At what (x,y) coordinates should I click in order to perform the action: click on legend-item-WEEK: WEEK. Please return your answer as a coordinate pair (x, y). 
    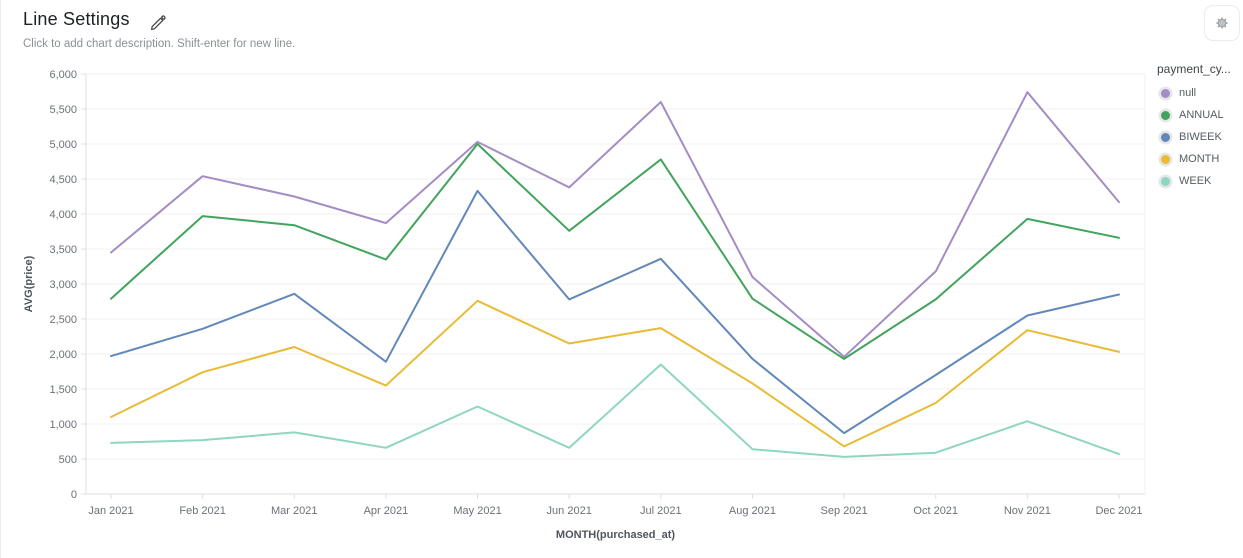
    Looking at the image, I should click on (1200, 181).